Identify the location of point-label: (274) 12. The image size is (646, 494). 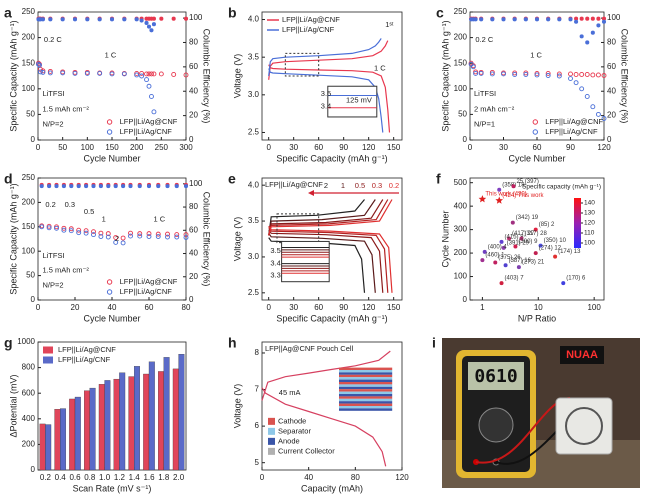
(550, 249).